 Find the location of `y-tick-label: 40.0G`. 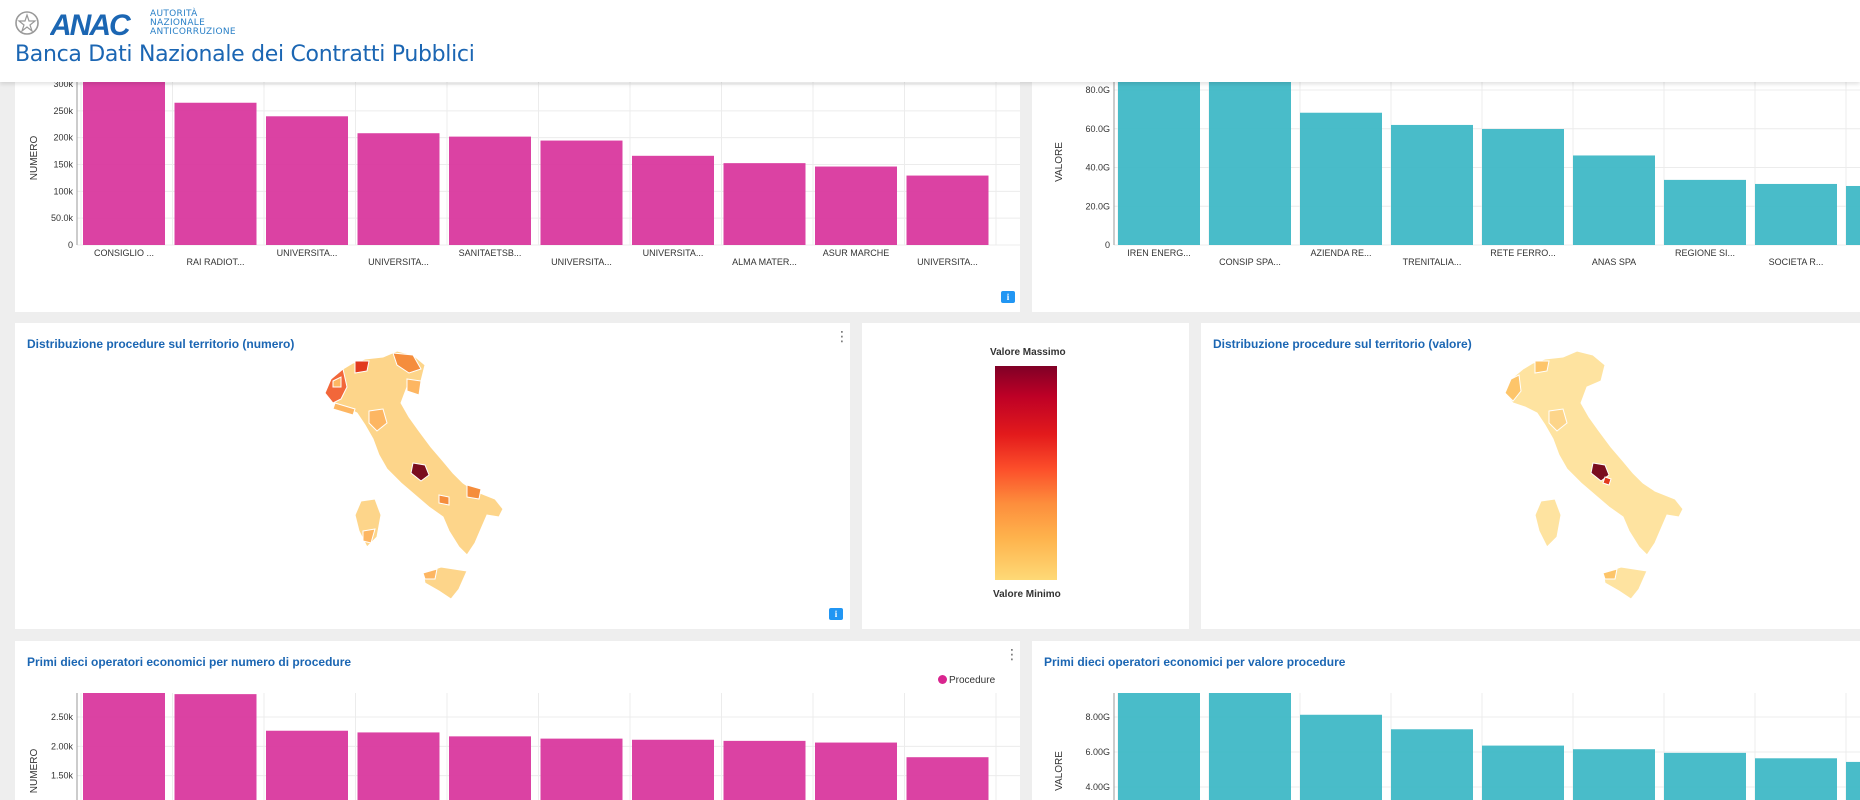

y-tick-label: 40.0G is located at coordinates (1097, 168).